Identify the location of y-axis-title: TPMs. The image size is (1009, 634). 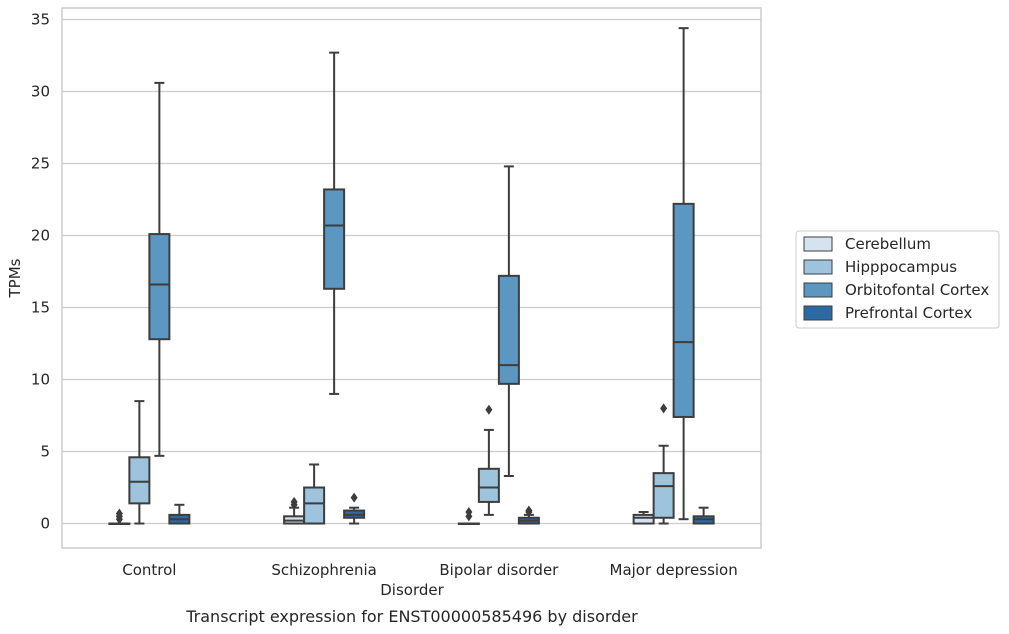
(15, 278).